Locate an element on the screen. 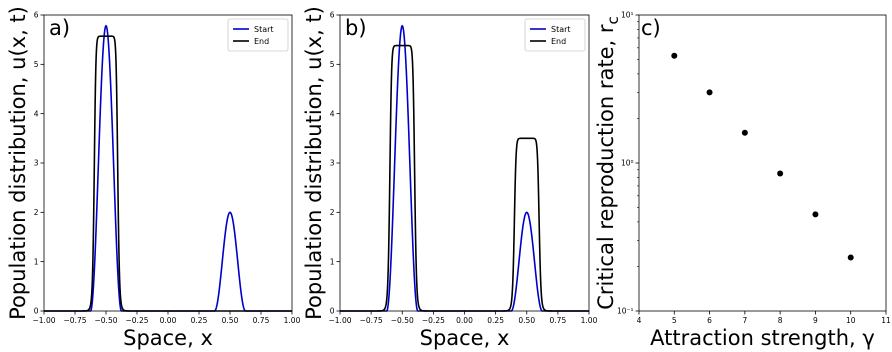  x-tick-label: 7 is located at coordinates (744, 320).